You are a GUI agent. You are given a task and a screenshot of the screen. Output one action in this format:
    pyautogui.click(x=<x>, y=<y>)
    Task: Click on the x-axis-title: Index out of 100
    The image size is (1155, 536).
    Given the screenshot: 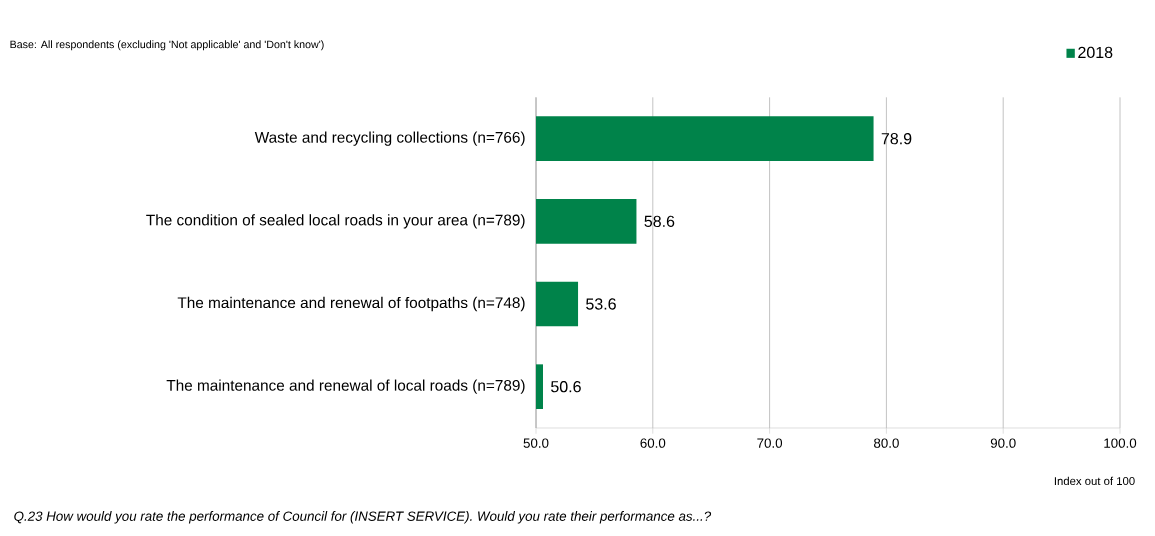 What is the action you would take?
    pyautogui.click(x=1094, y=481)
    